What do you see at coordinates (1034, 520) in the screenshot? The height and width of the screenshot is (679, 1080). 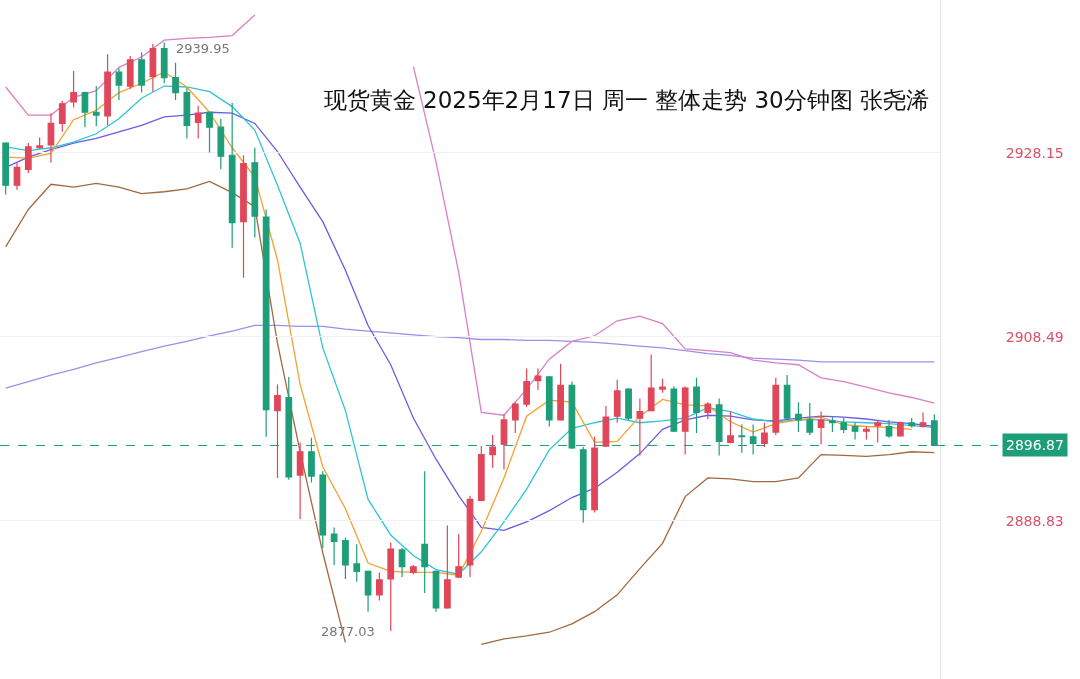 I see `y-tick-label: 2888.83` at bounding box center [1034, 520].